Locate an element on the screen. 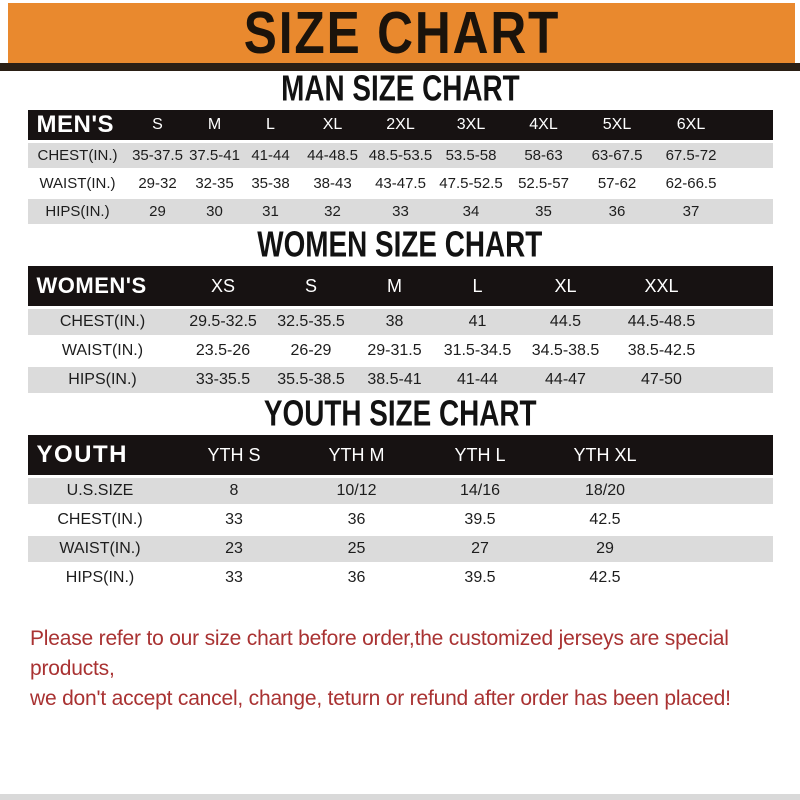 The height and width of the screenshot is (800, 800). value-cell: 33 is located at coordinates (234, 520).